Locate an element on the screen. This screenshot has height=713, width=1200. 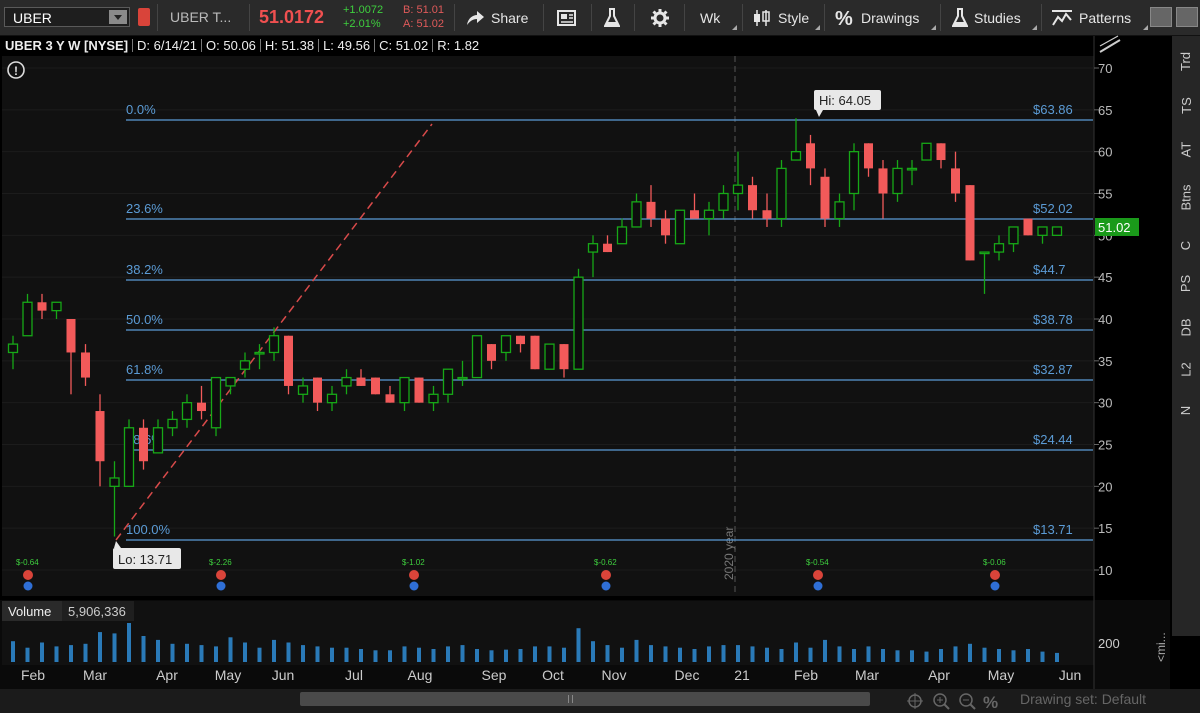
fib-price-label: $24.44 is located at coordinates (1053, 439).